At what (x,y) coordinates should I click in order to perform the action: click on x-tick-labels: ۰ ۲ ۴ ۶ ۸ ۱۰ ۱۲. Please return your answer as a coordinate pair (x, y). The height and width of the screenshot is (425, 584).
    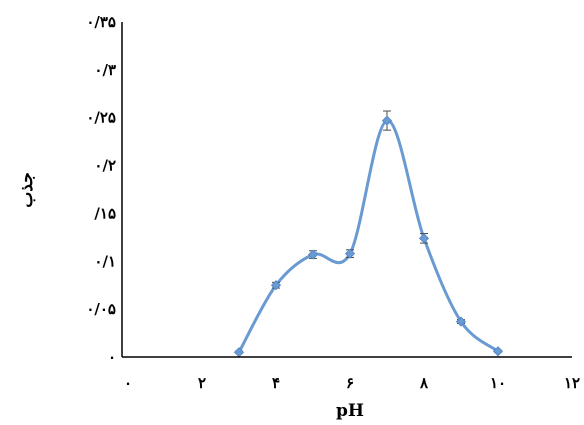
    Looking at the image, I should click on (352, 383).